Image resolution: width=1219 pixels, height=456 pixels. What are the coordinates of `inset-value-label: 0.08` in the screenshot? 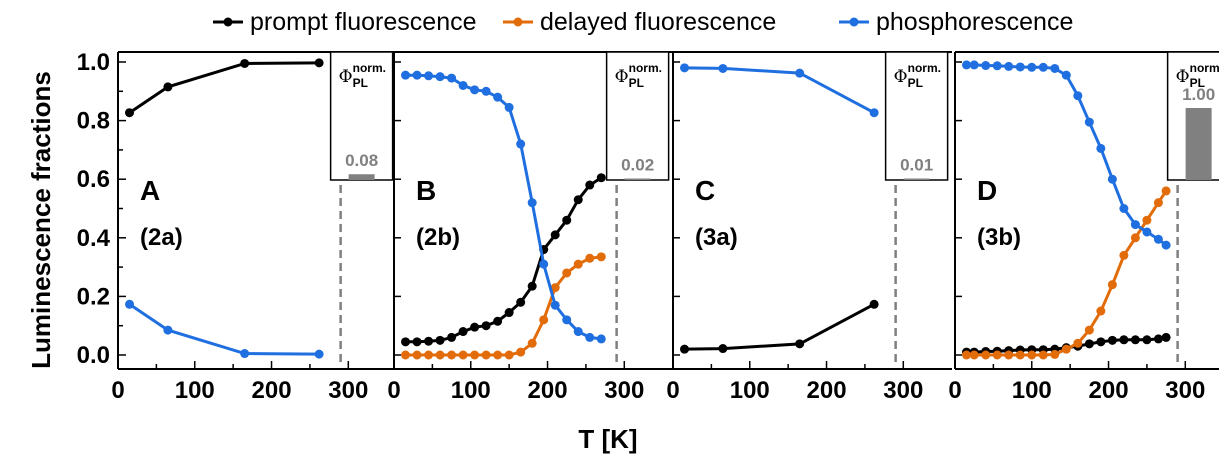 It's located at (361, 160).